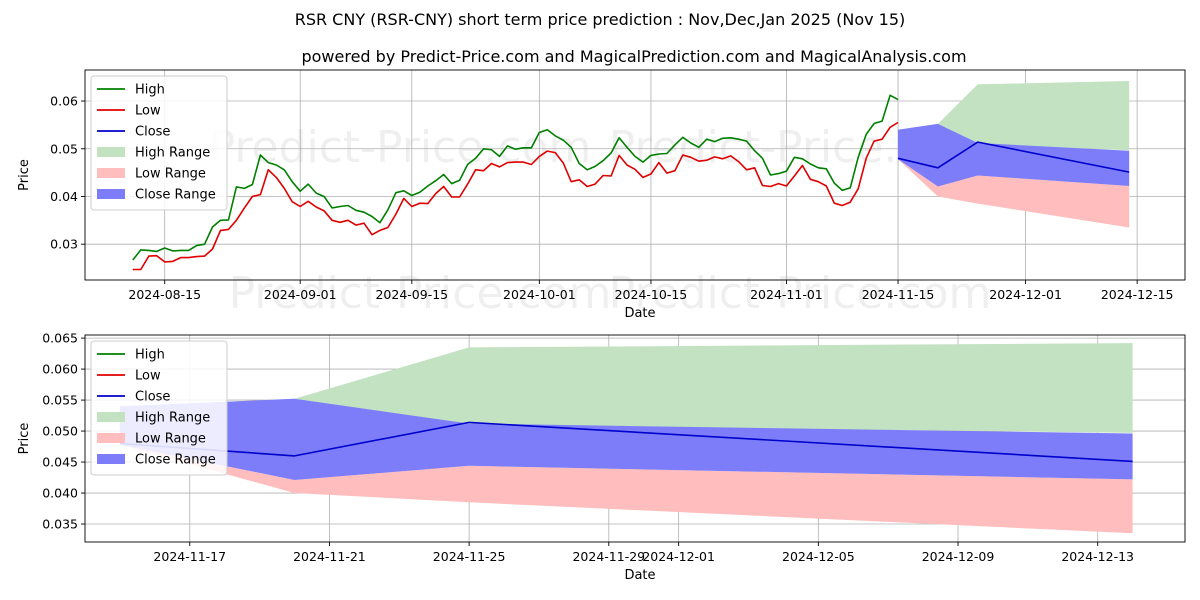 The width and height of the screenshot is (1200, 600). What do you see at coordinates (898, 294) in the screenshot?
I see `x-tick-label: 2024-11-15` at bounding box center [898, 294].